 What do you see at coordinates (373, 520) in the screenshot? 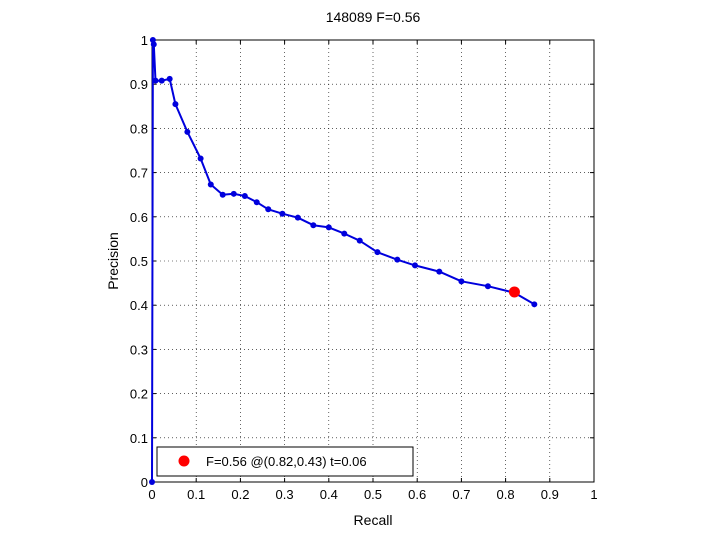
I see `x-axis-label: Recall` at bounding box center [373, 520].